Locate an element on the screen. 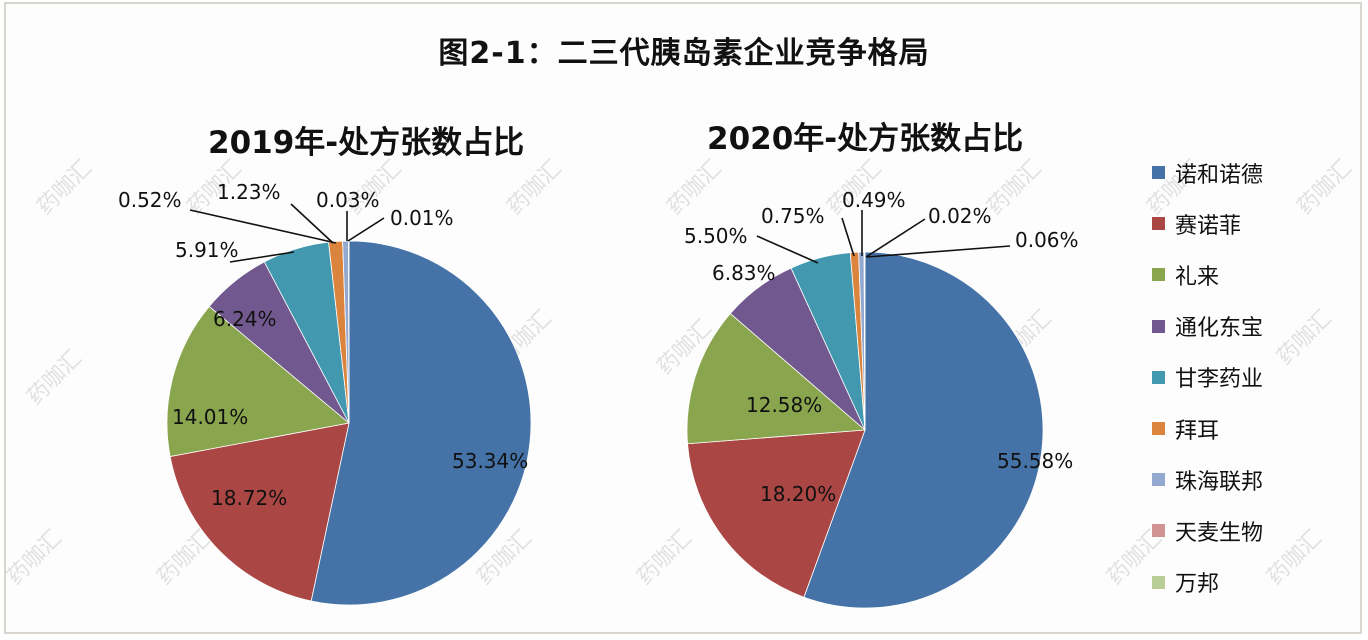 This screenshot has width=1368, height=640. legend-item-united-lab: 珠海联邦 is located at coordinates (1207, 479).